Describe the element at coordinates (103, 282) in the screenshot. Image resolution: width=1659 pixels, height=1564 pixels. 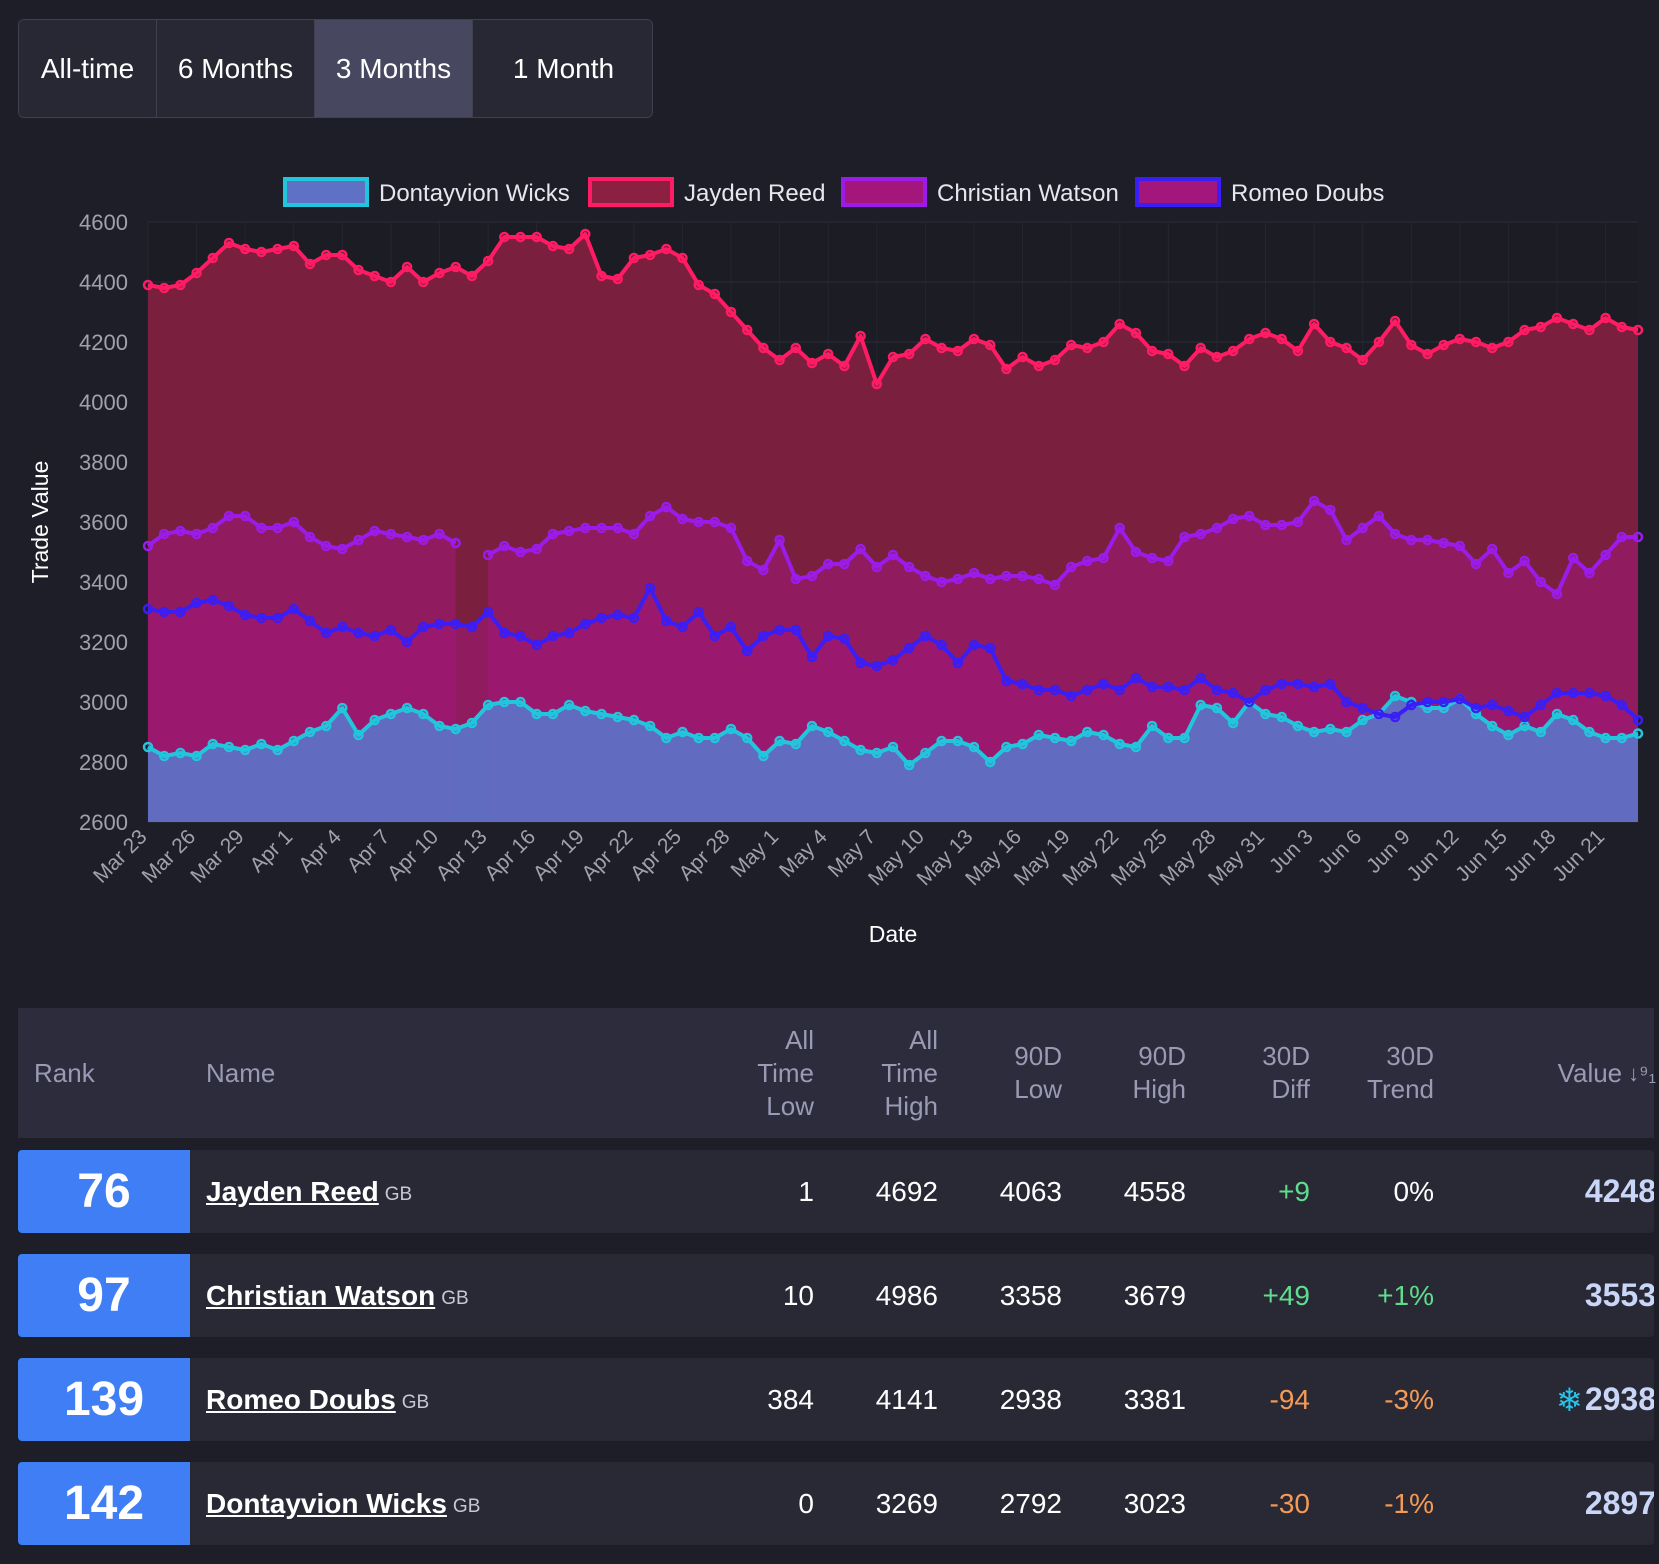
I see `y-tick-label: 4400` at that location.